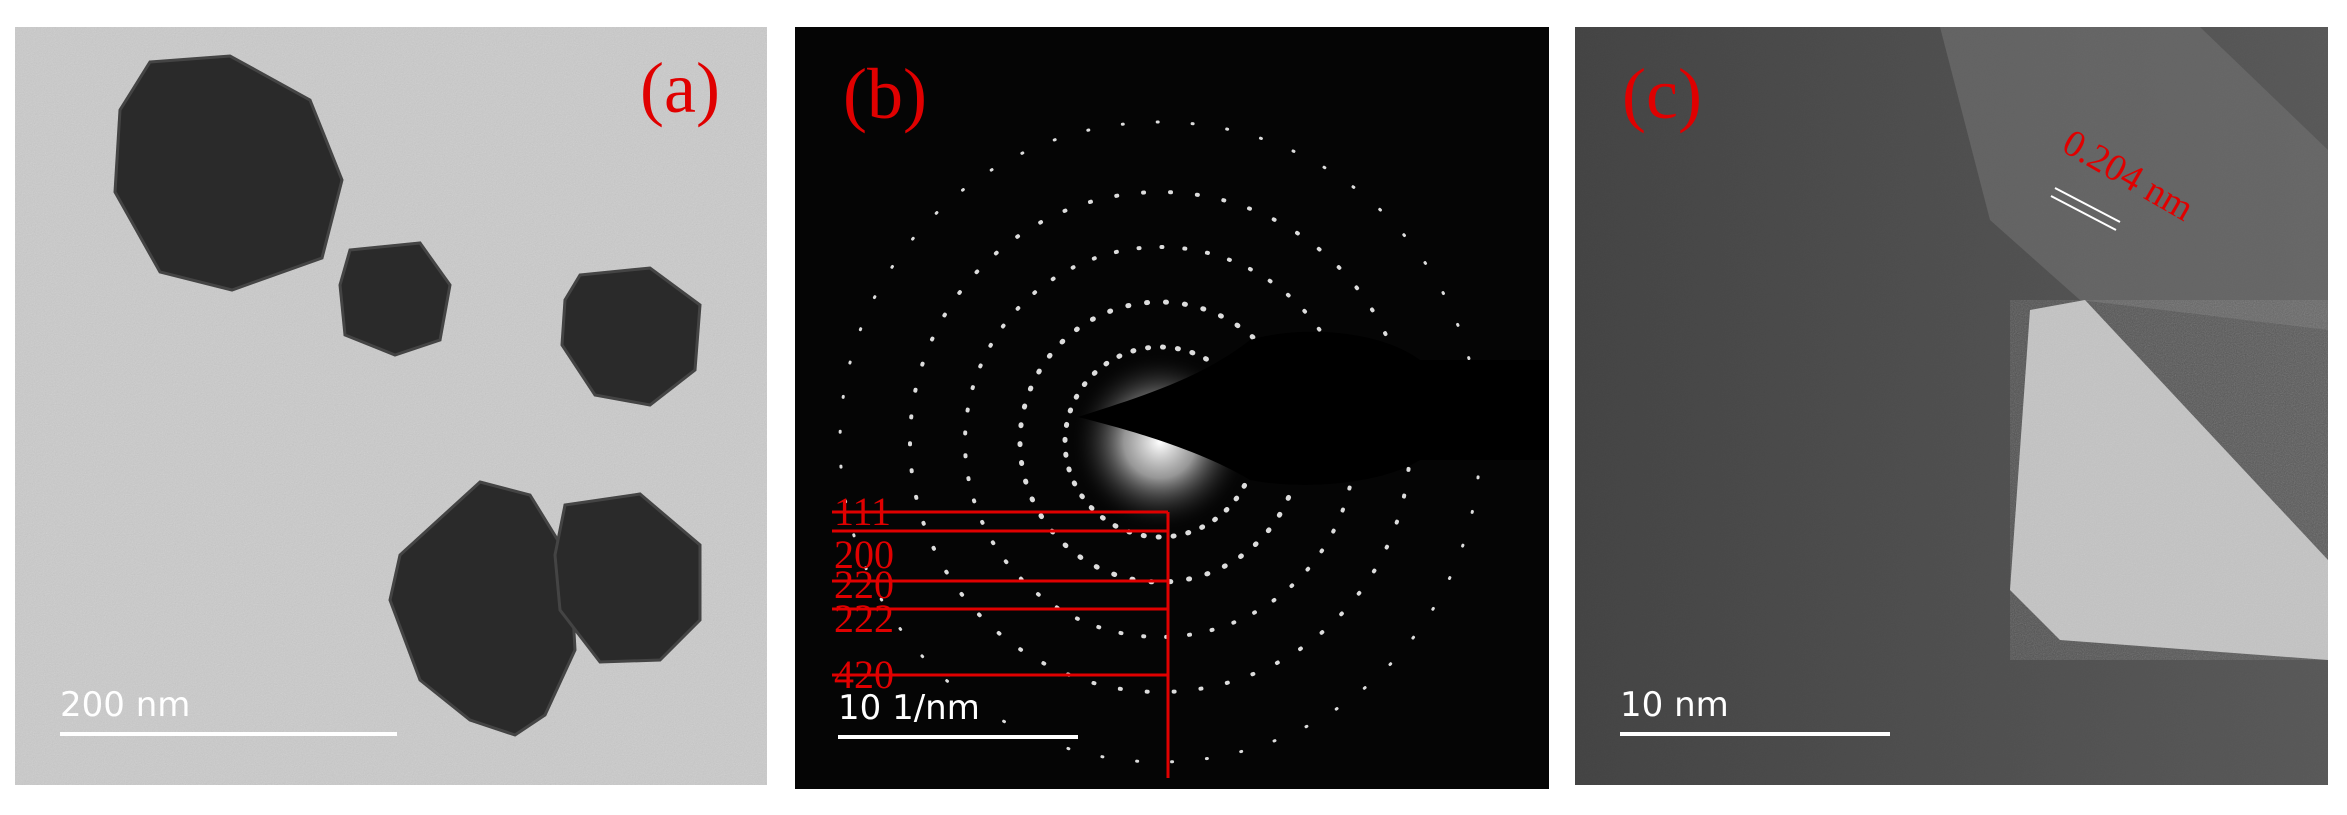 This screenshot has height=815, width=2347. I want to click on ring-index: 222, so click(864, 618).